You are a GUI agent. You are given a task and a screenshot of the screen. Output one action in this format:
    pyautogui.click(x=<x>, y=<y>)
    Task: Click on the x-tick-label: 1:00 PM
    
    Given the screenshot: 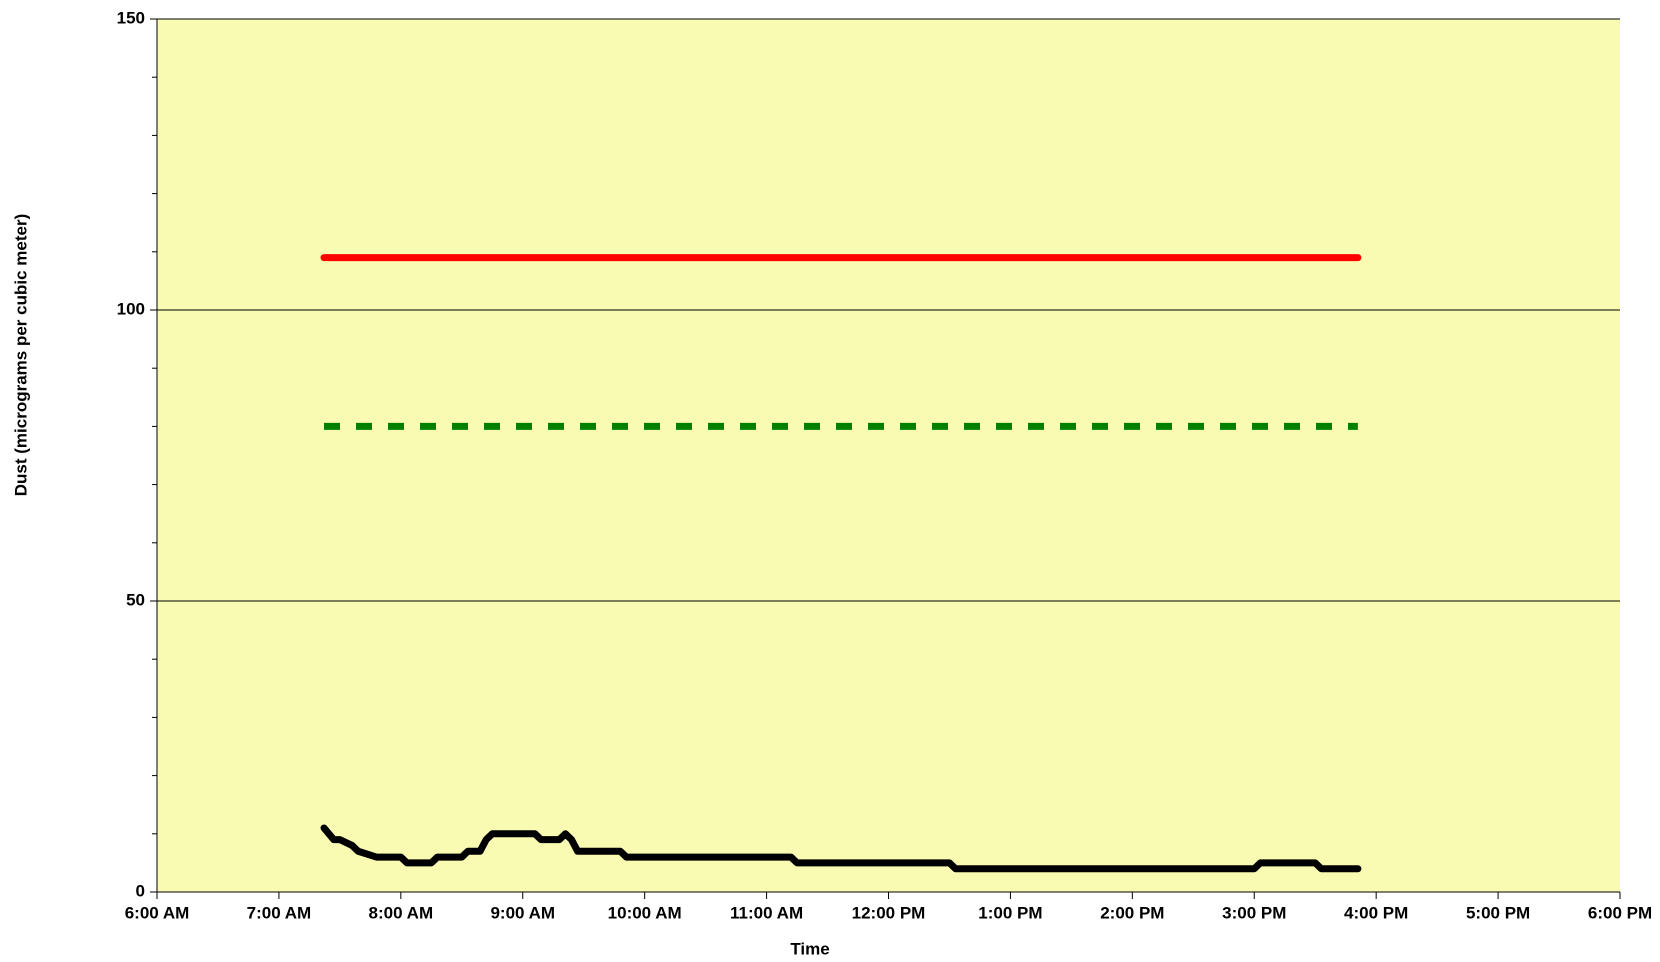 What is the action you would take?
    pyautogui.click(x=1010, y=912)
    